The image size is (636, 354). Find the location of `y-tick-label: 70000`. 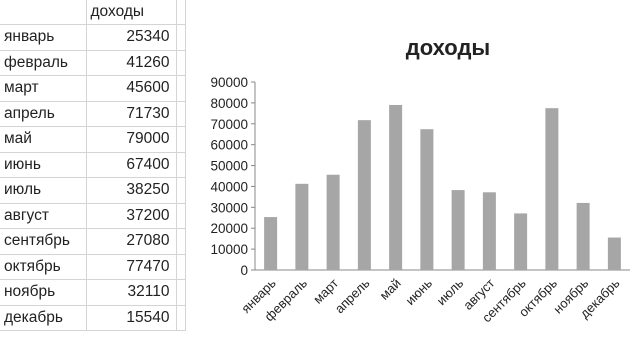

y-tick-label: 70000 is located at coordinates (229, 124).